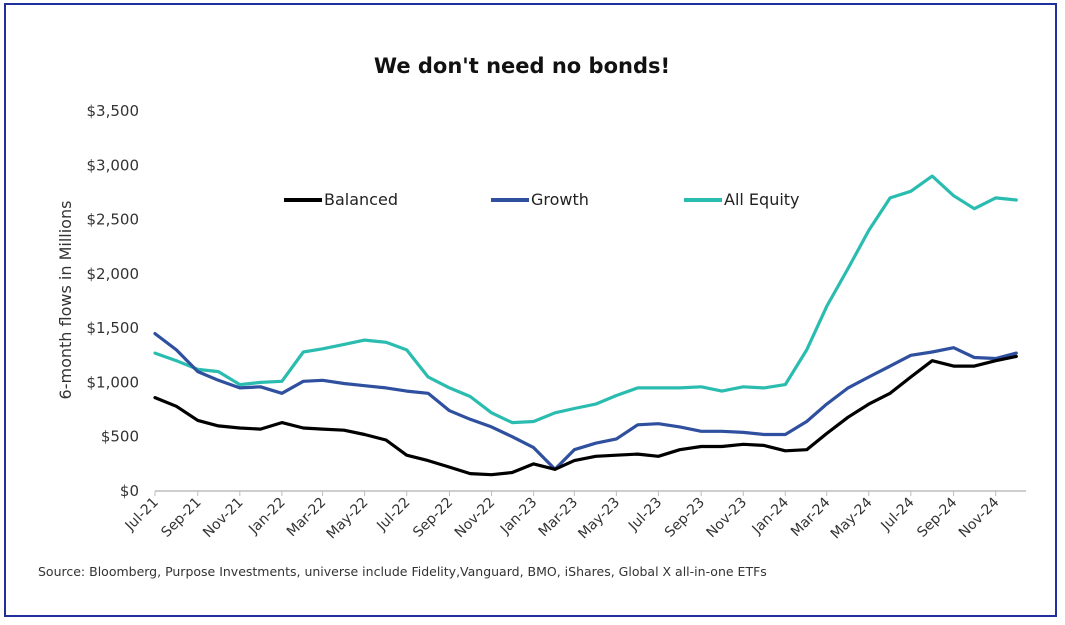 The width and height of the screenshot is (1065, 625). What do you see at coordinates (433, 518) in the screenshot?
I see `x-tick-label: Sep-22` at bounding box center [433, 518].